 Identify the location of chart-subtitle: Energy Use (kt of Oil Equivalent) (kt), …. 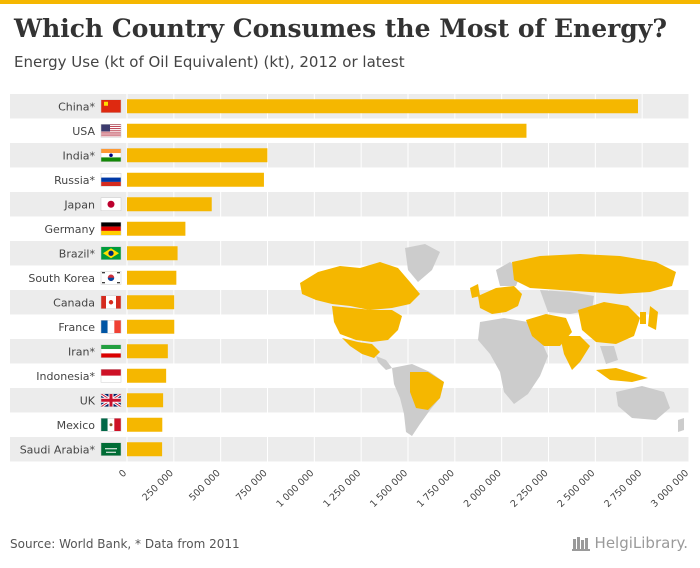
(209, 62).